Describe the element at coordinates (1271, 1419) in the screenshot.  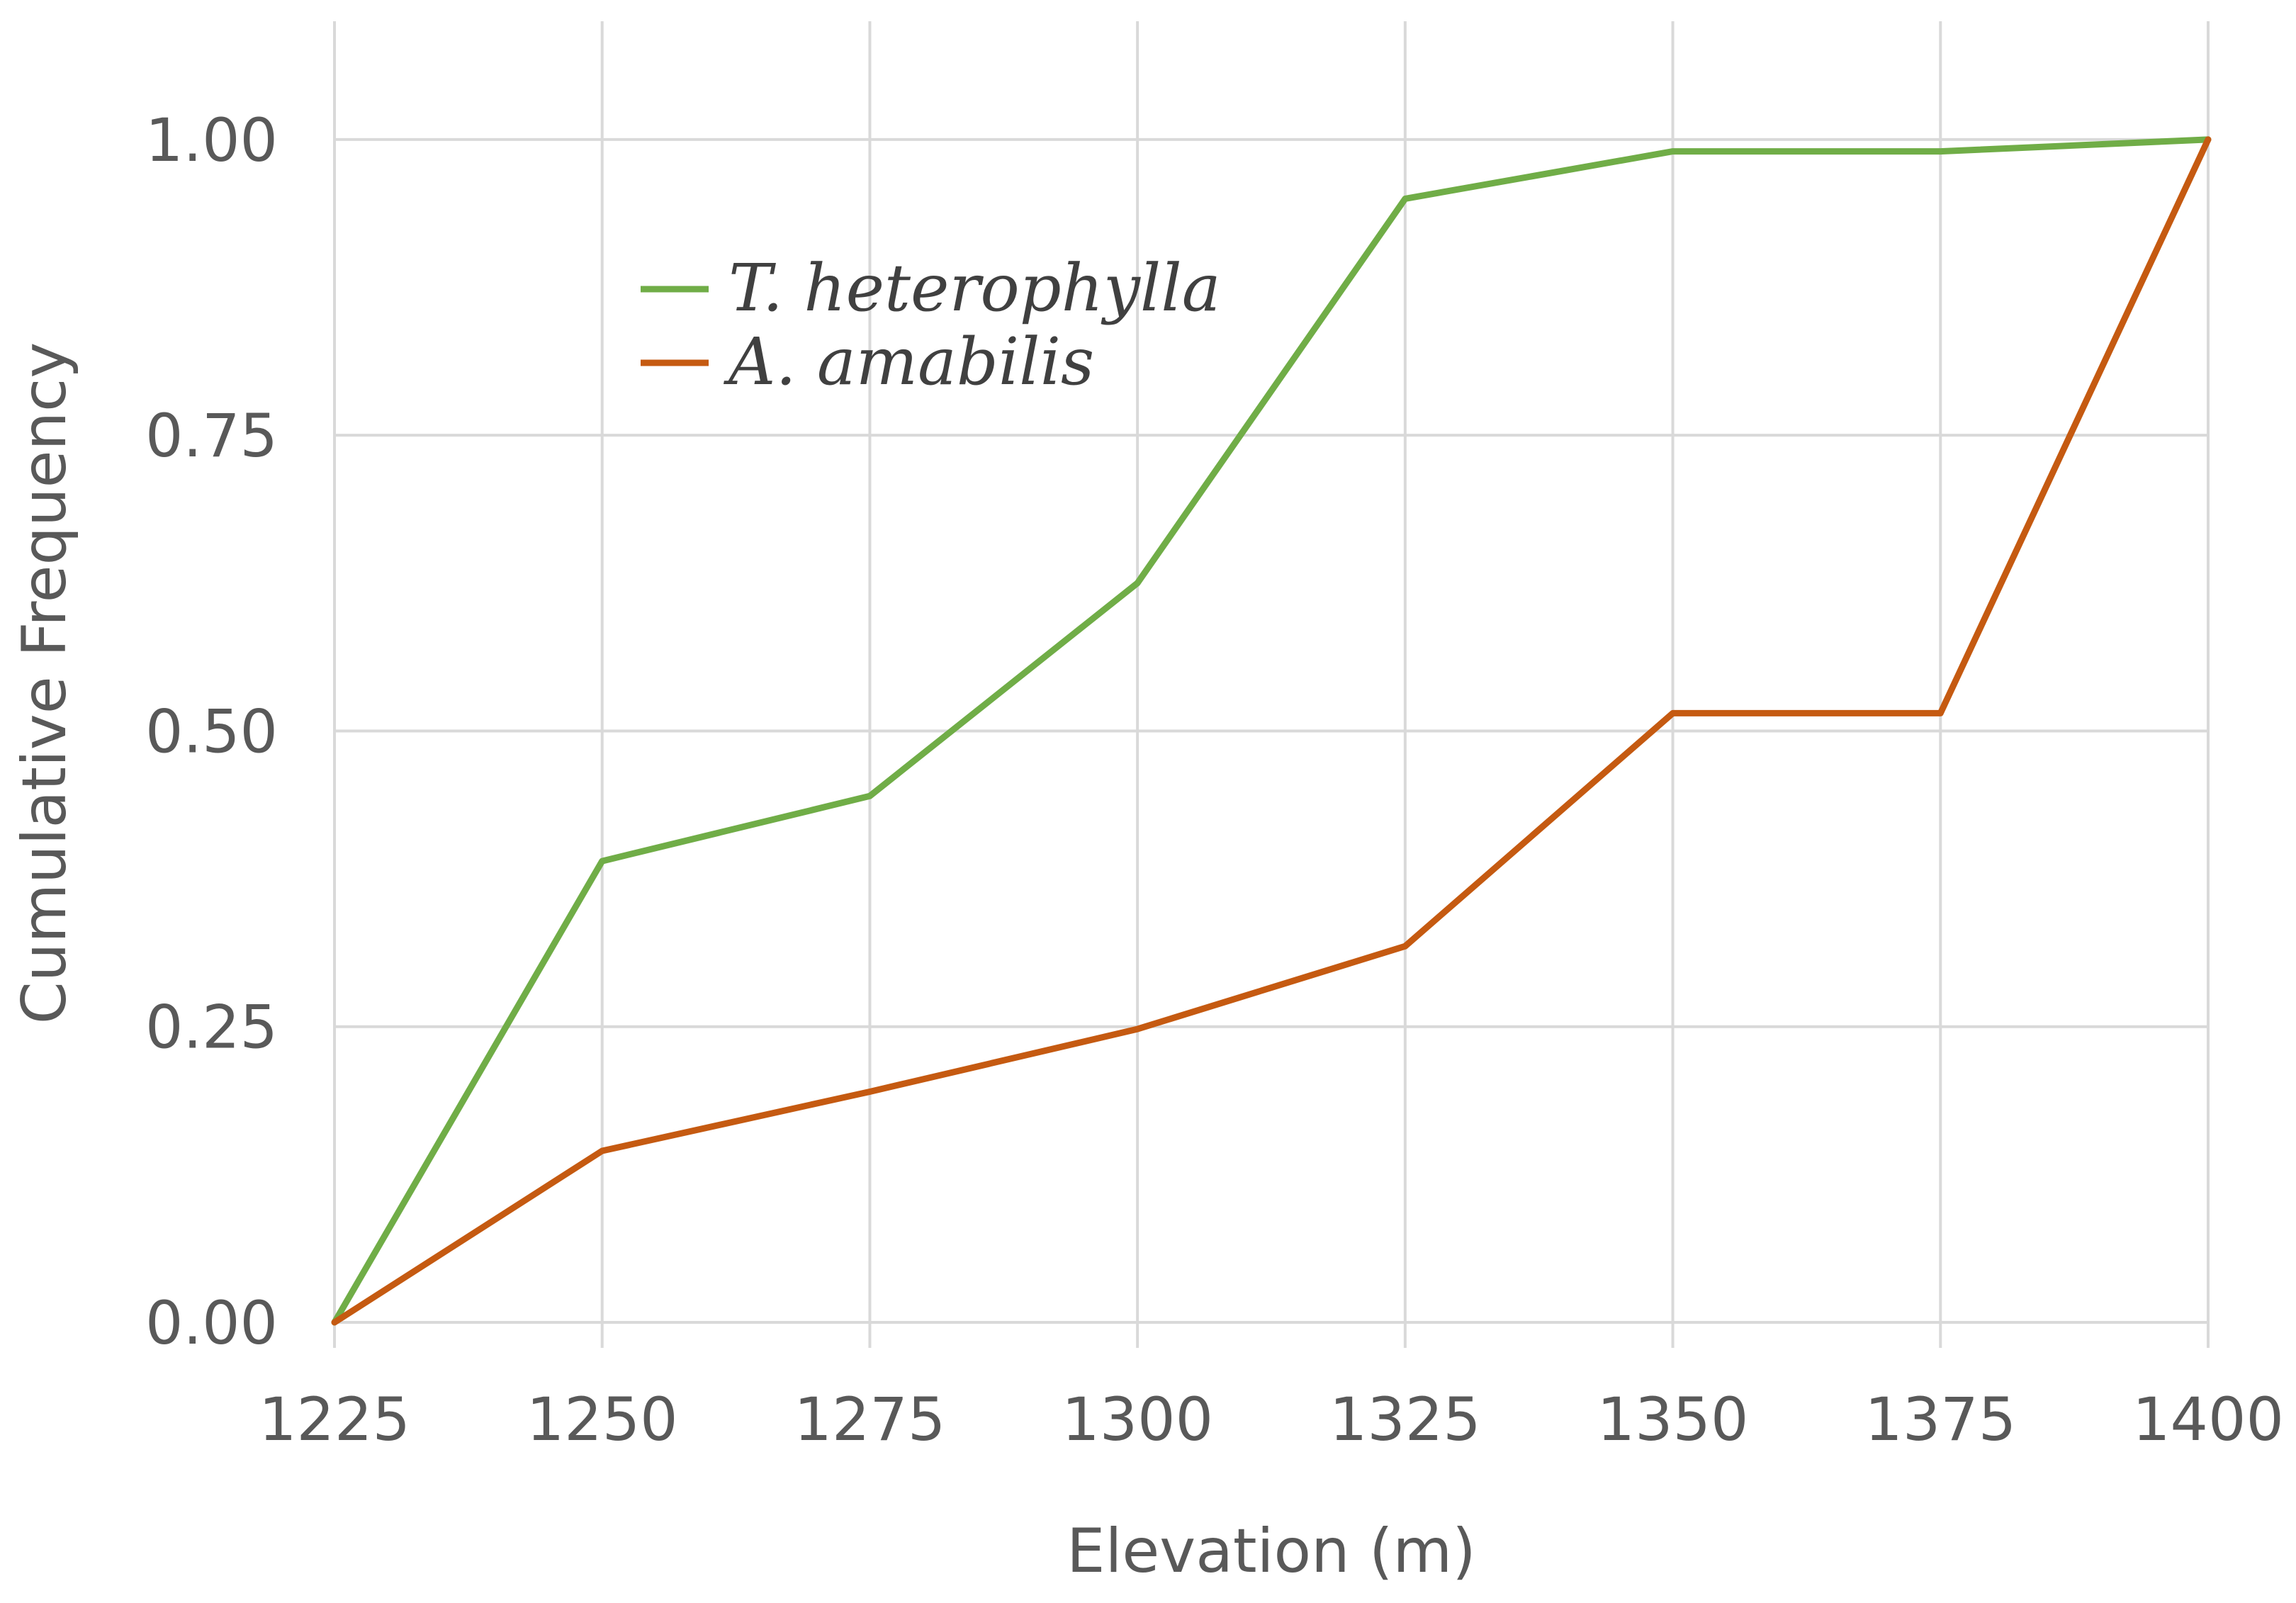
I see `x-tick-labels: 1225 1250 1275 1300 1325 1350 1375 1400` at that location.